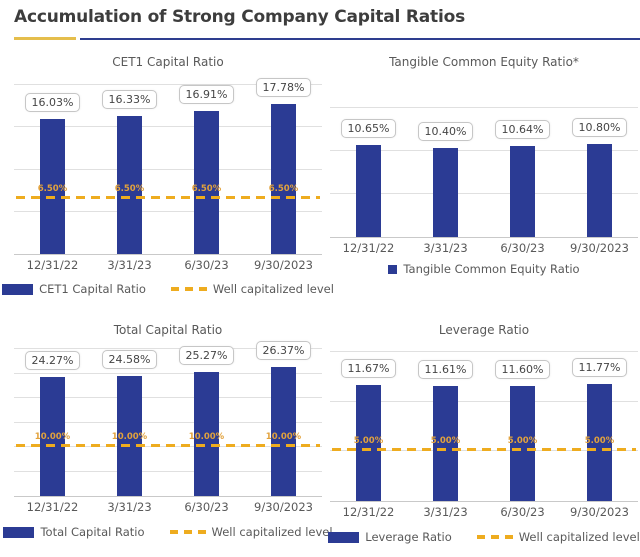 This screenshot has height=557, width=640. I want to click on bar-slot: 10.80%, so click(599, 172).